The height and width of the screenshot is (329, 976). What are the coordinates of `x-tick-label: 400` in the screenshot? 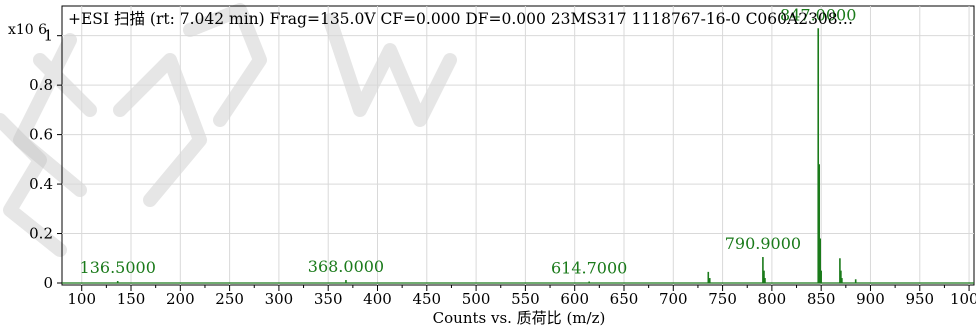 It's located at (377, 299).